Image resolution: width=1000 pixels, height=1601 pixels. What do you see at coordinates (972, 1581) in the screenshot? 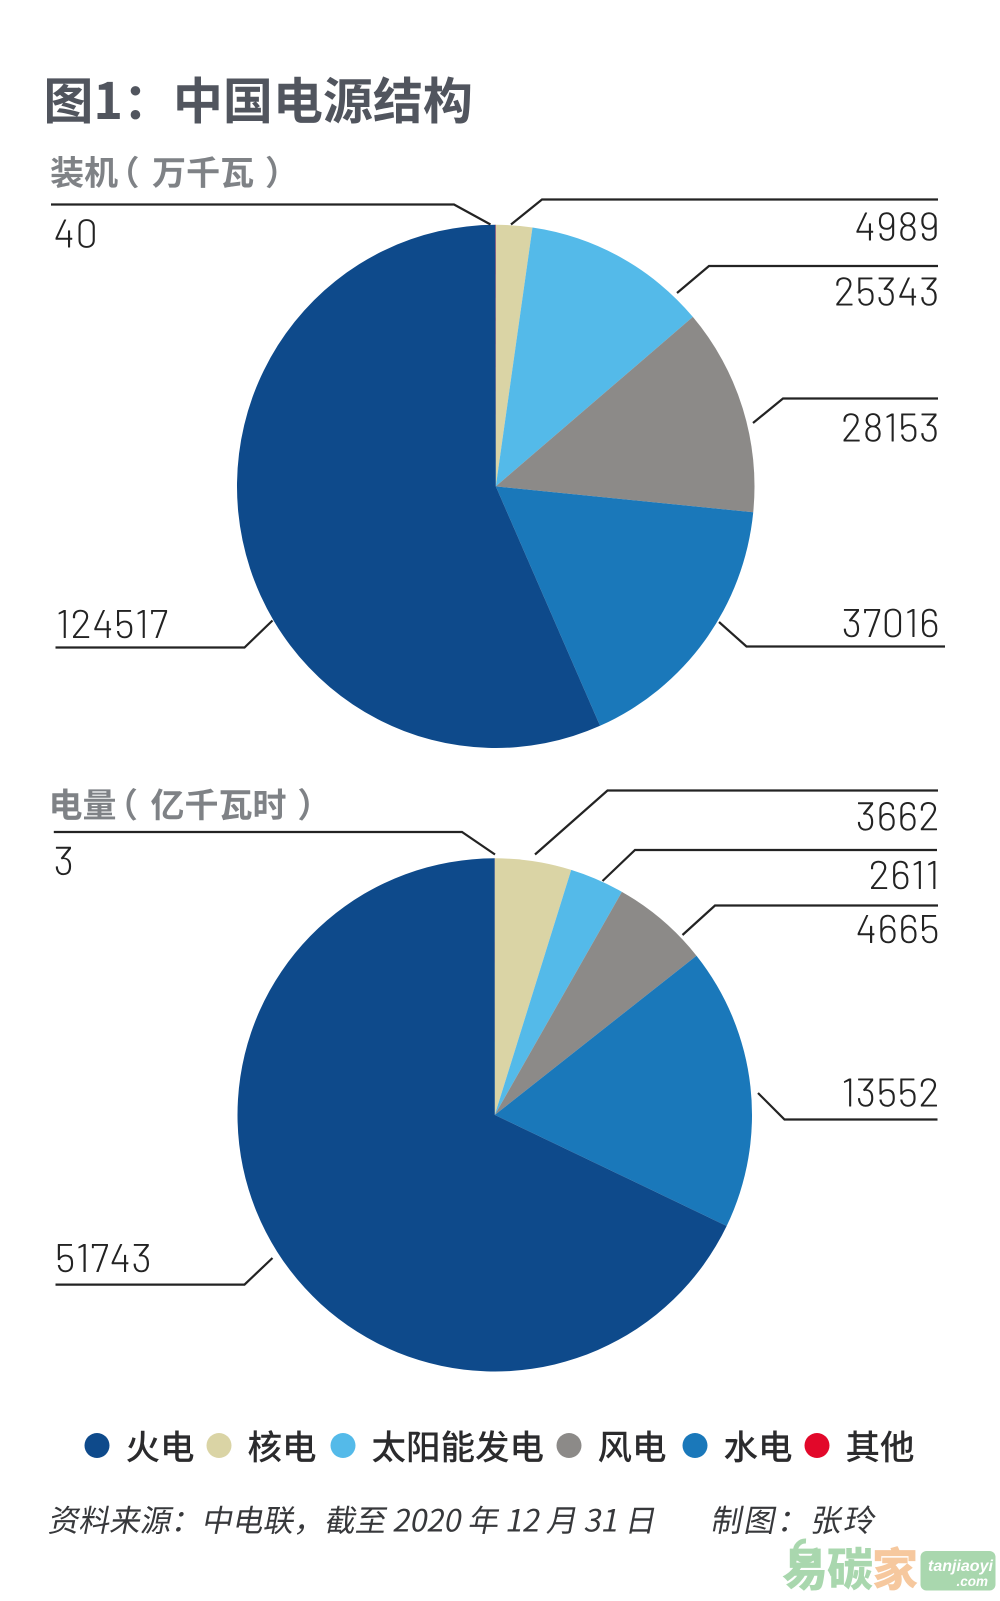
I see `svg-text: .com` at bounding box center [972, 1581].